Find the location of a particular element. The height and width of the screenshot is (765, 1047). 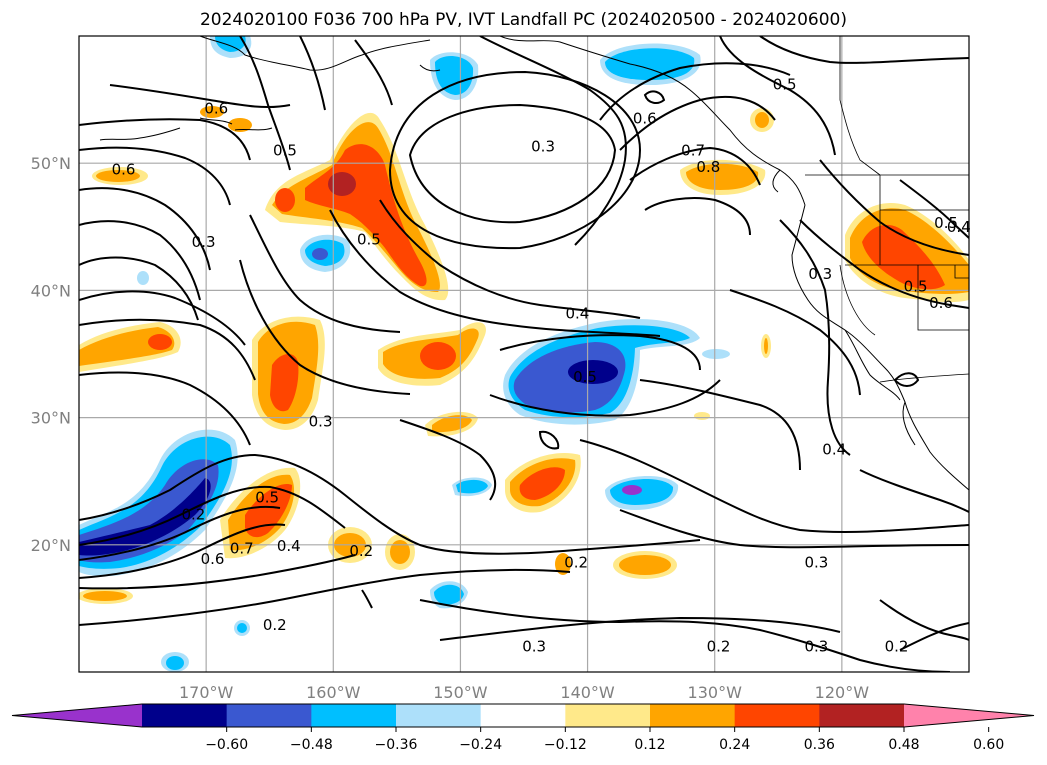

lon-tick-label: 120°W is located at coordinates (842, 692).